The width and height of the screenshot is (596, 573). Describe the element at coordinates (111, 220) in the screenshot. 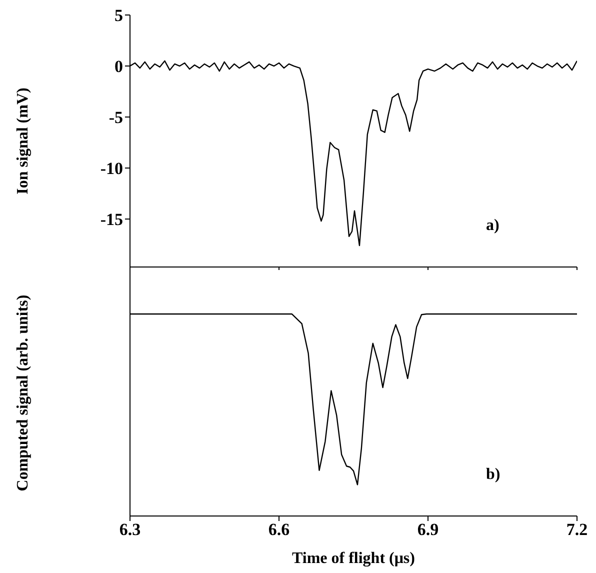

I see `y-tick-label: -15` at that location.